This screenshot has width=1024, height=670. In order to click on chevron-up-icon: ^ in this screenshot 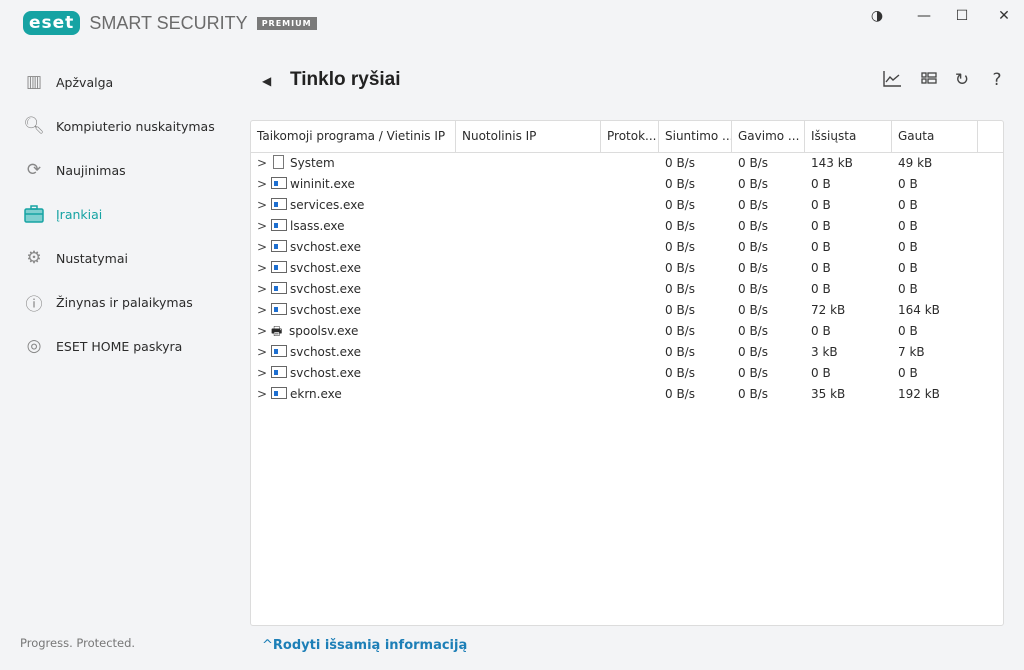, I will do `click(267, 645)`.